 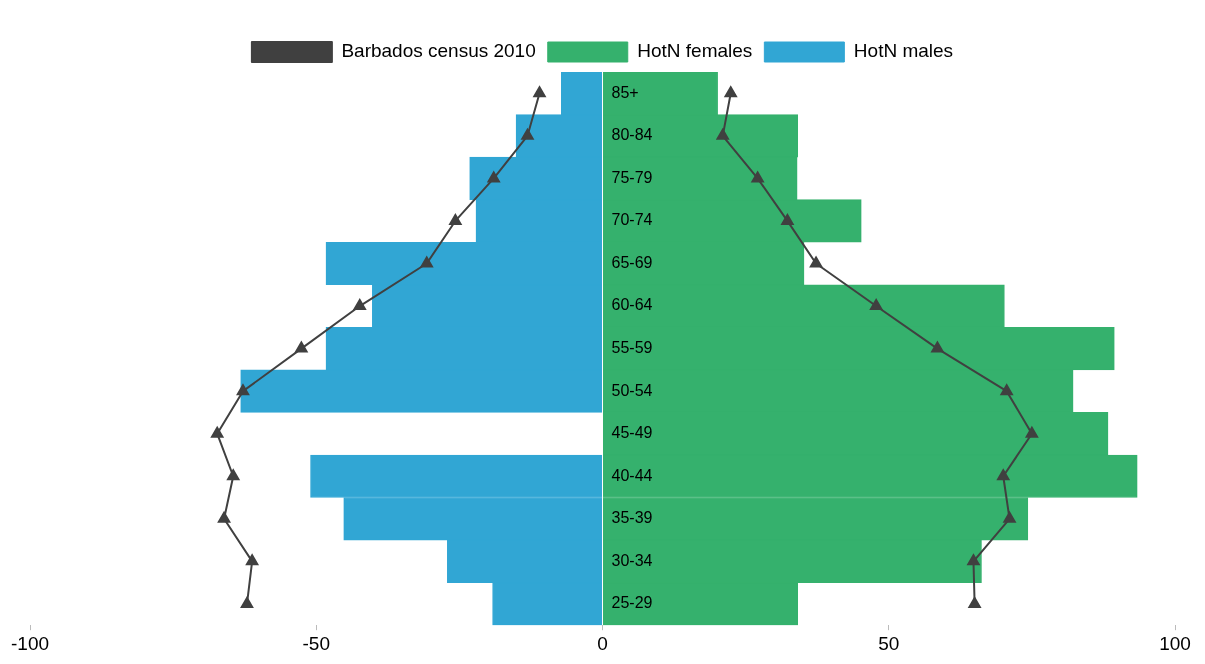 I want to click on x-tick-label: -100, so click(x=30, y=643).